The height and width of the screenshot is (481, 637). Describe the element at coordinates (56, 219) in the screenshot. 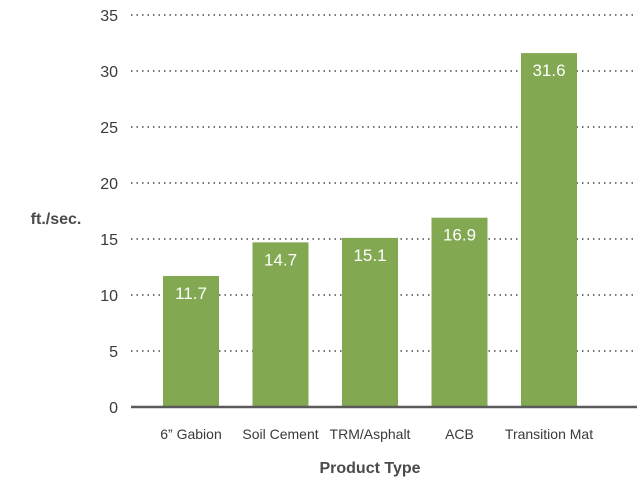

I see `y-axis-title: ft./sec.` at that location.